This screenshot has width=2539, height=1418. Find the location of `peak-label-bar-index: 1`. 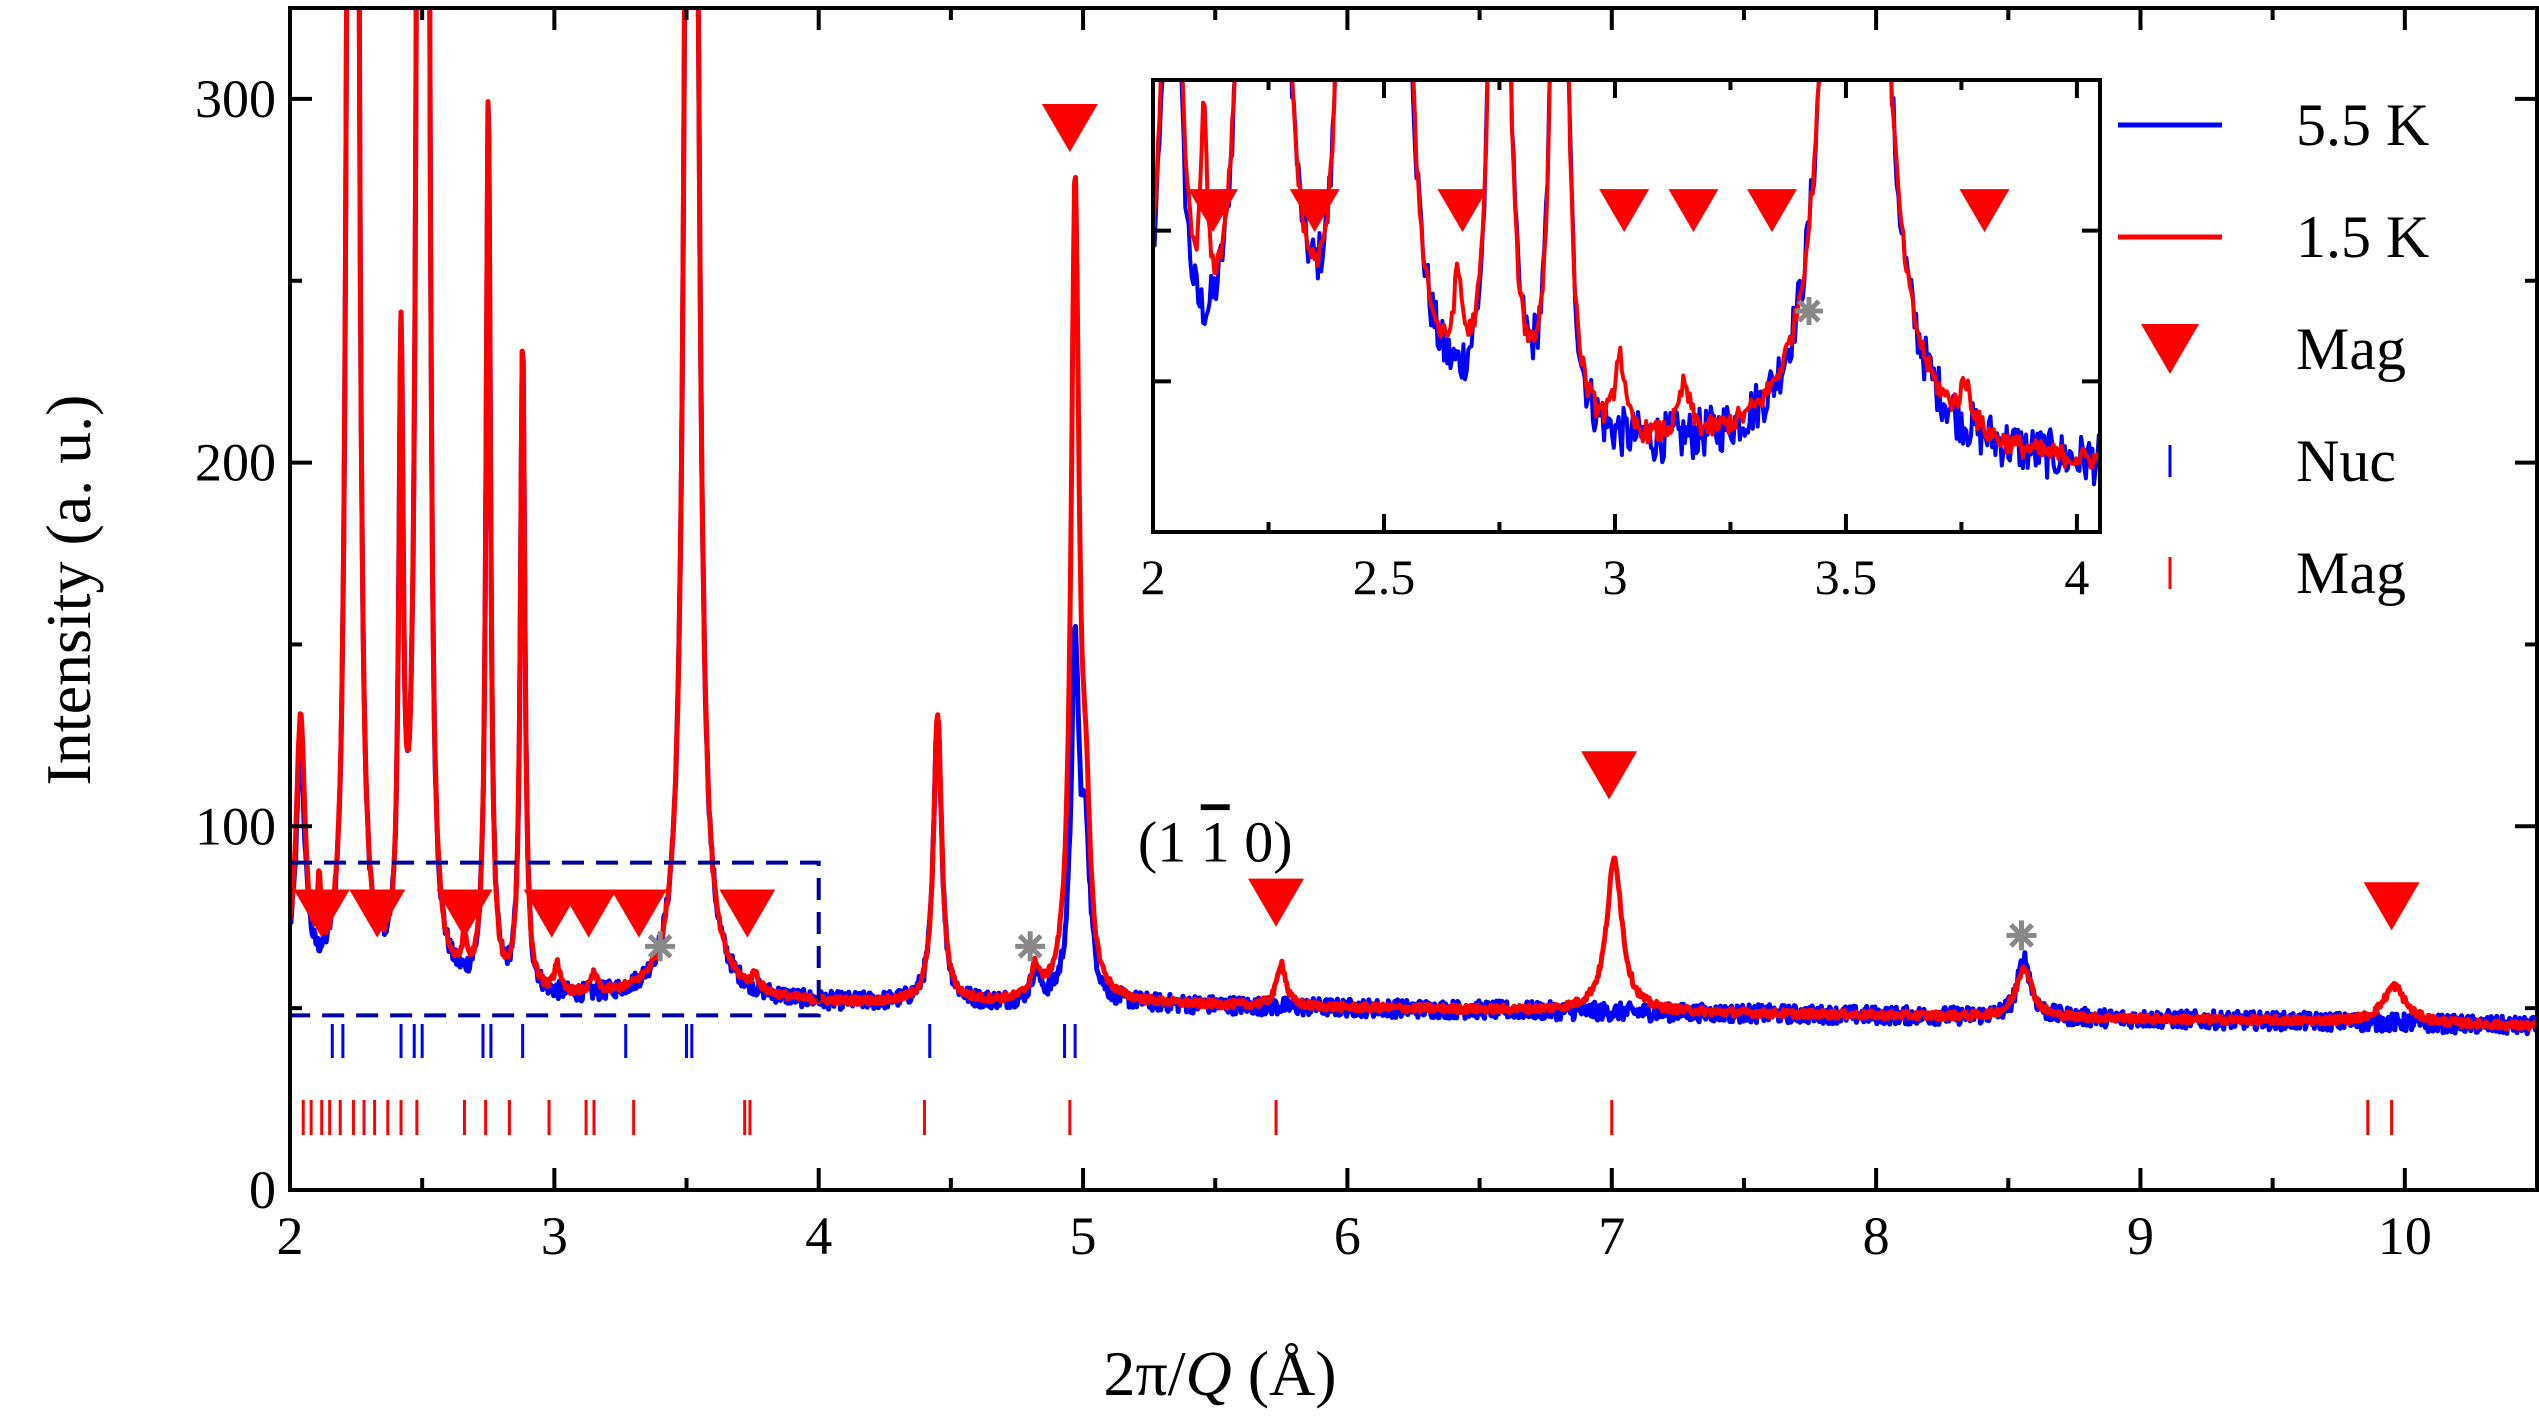

peak-label-bar-index: 1 is located at coordinates (1215, 841).